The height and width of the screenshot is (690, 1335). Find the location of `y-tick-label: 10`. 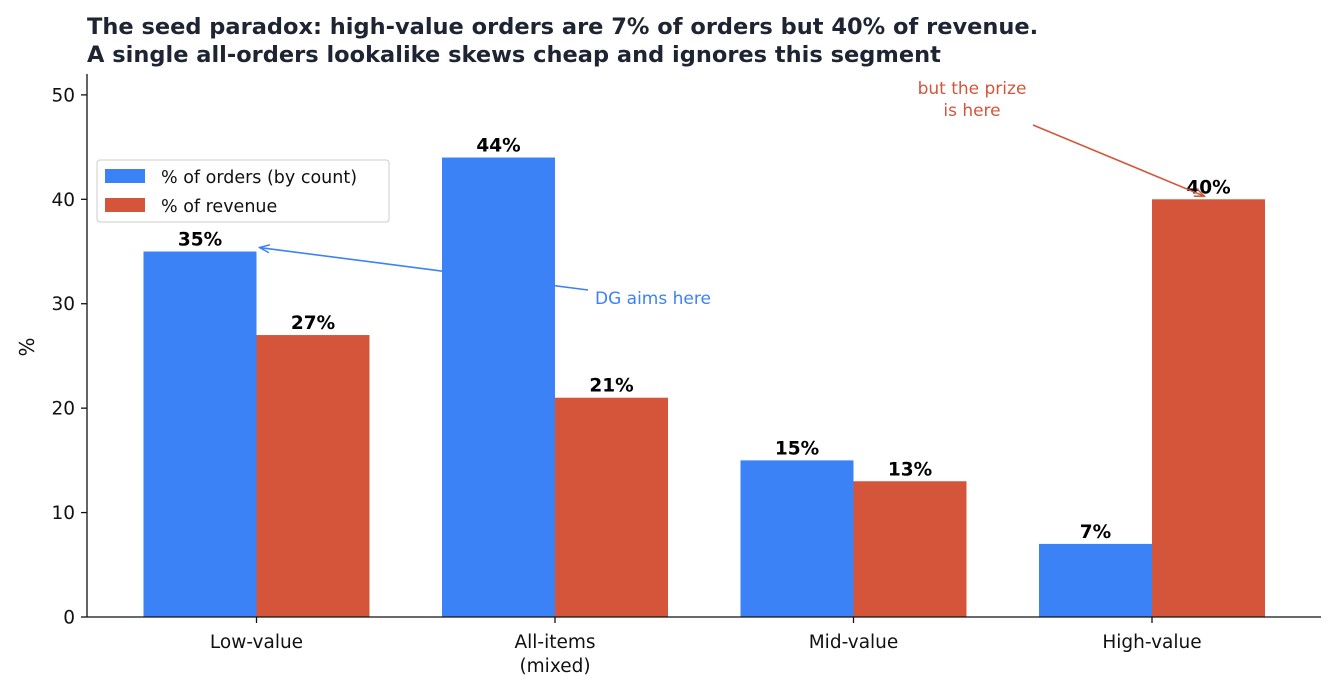

y-tick-label: 10 is located at coordinates (63, 513).